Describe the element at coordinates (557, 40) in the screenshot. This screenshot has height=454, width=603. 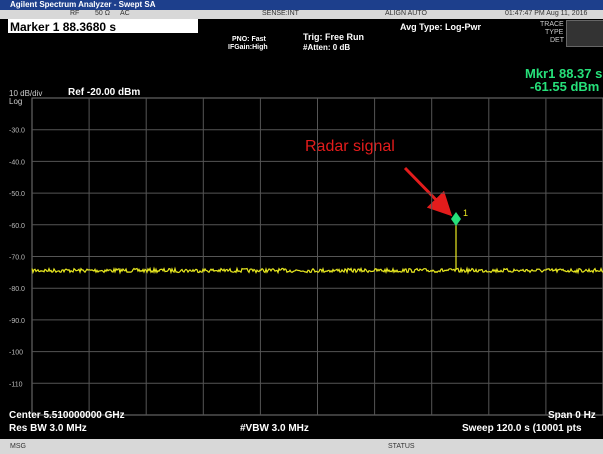
I see `setting: DET` at that location.